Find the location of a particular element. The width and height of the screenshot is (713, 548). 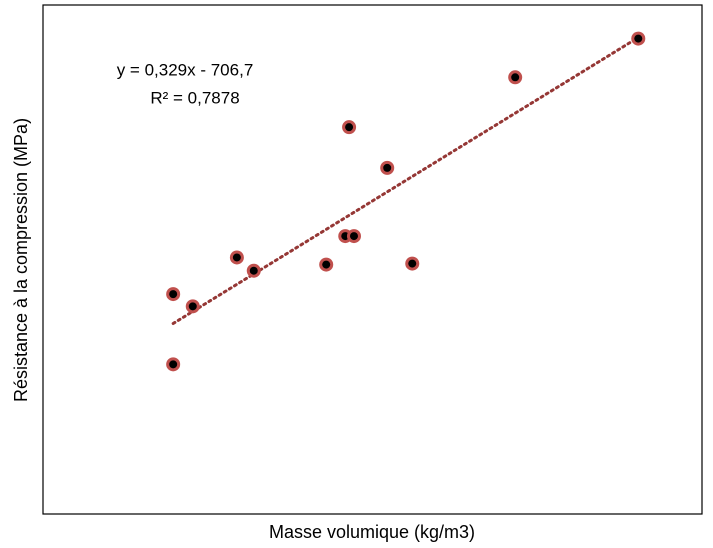

y-axis-label: Résistance à la compression (MPa) is located at coordinates (21, 260).